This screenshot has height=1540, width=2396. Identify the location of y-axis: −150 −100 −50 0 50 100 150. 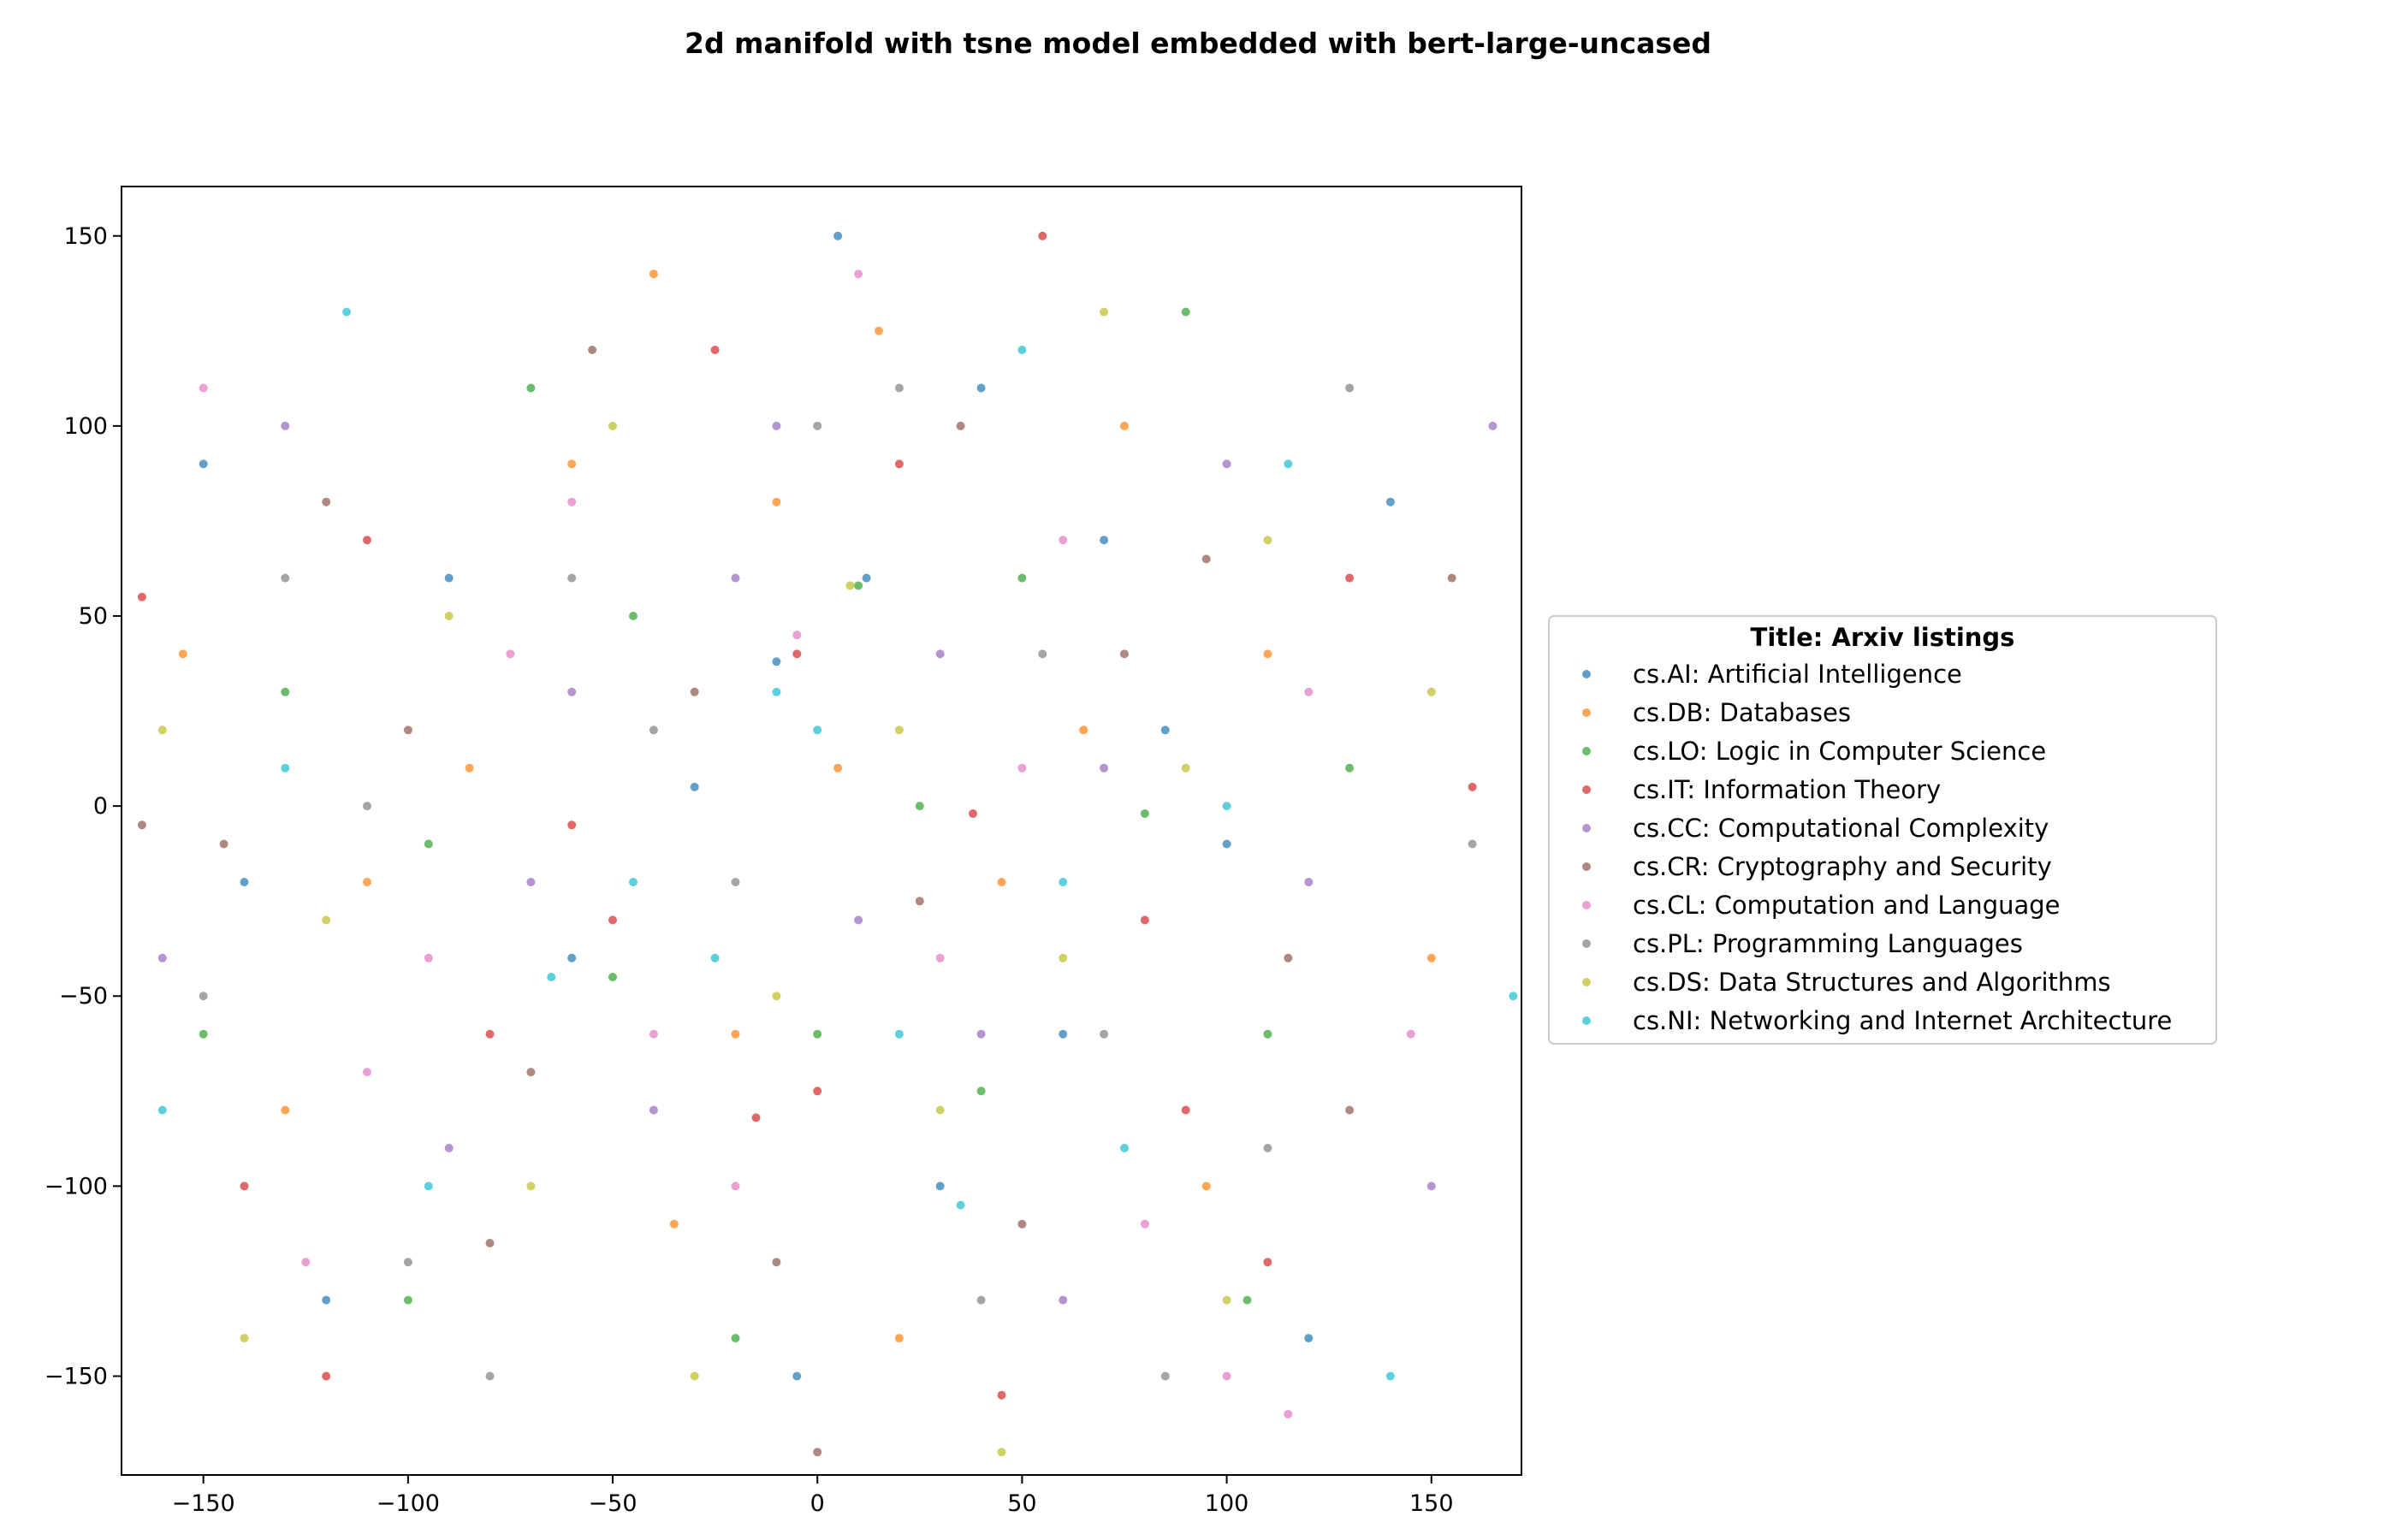
(83, 806).